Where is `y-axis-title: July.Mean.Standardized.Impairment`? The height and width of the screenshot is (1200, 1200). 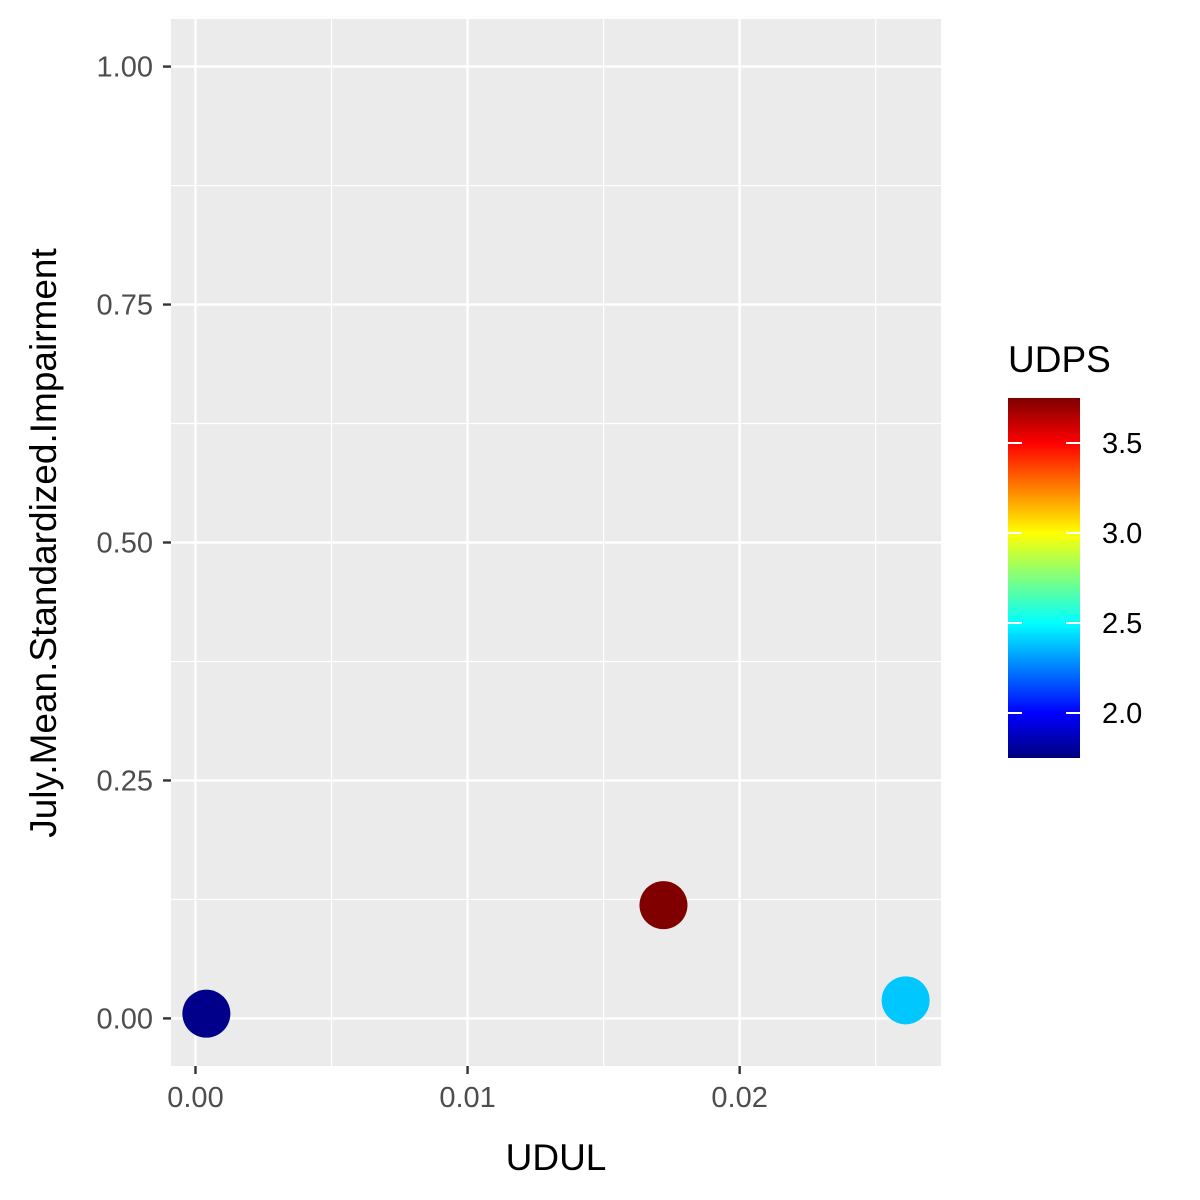
y-axis-title: July.Mean.Standardized.Impairment is located at coordinates (43, 543).